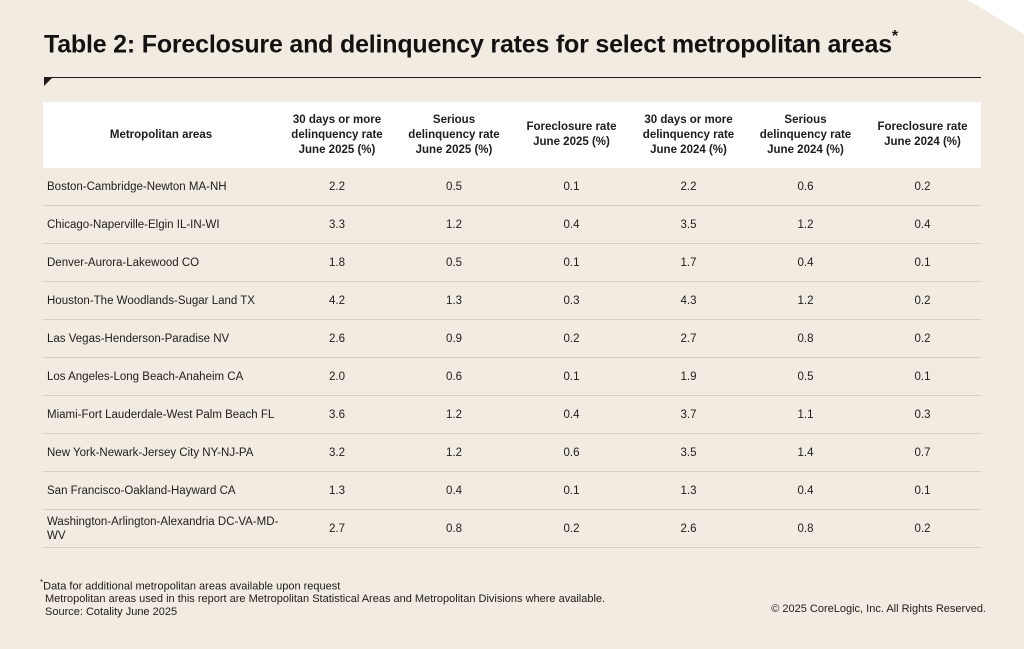  I want to click on metro-area-cell: Chicago-Naperville-Elgin IL-IN-WI, so click(161, 224).